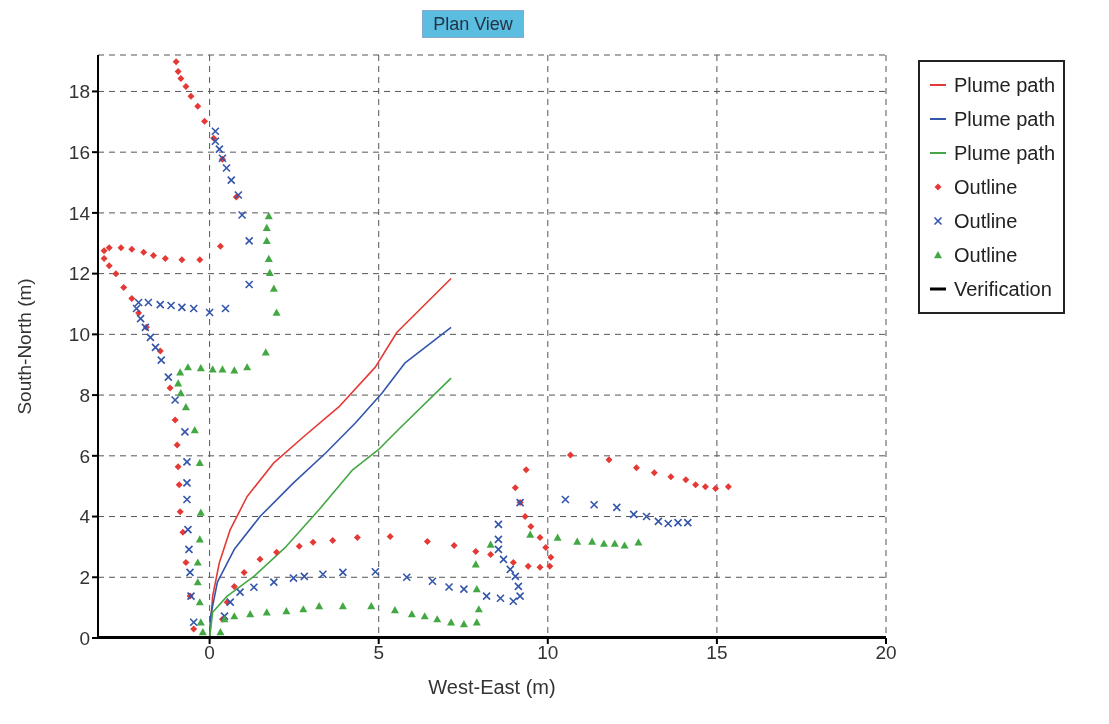 The image size is (1109, 724). What do you see at coordinates (79, 152) in the screenshot?
I see `y-tick-label: 16` at bounding box center [79, 152].